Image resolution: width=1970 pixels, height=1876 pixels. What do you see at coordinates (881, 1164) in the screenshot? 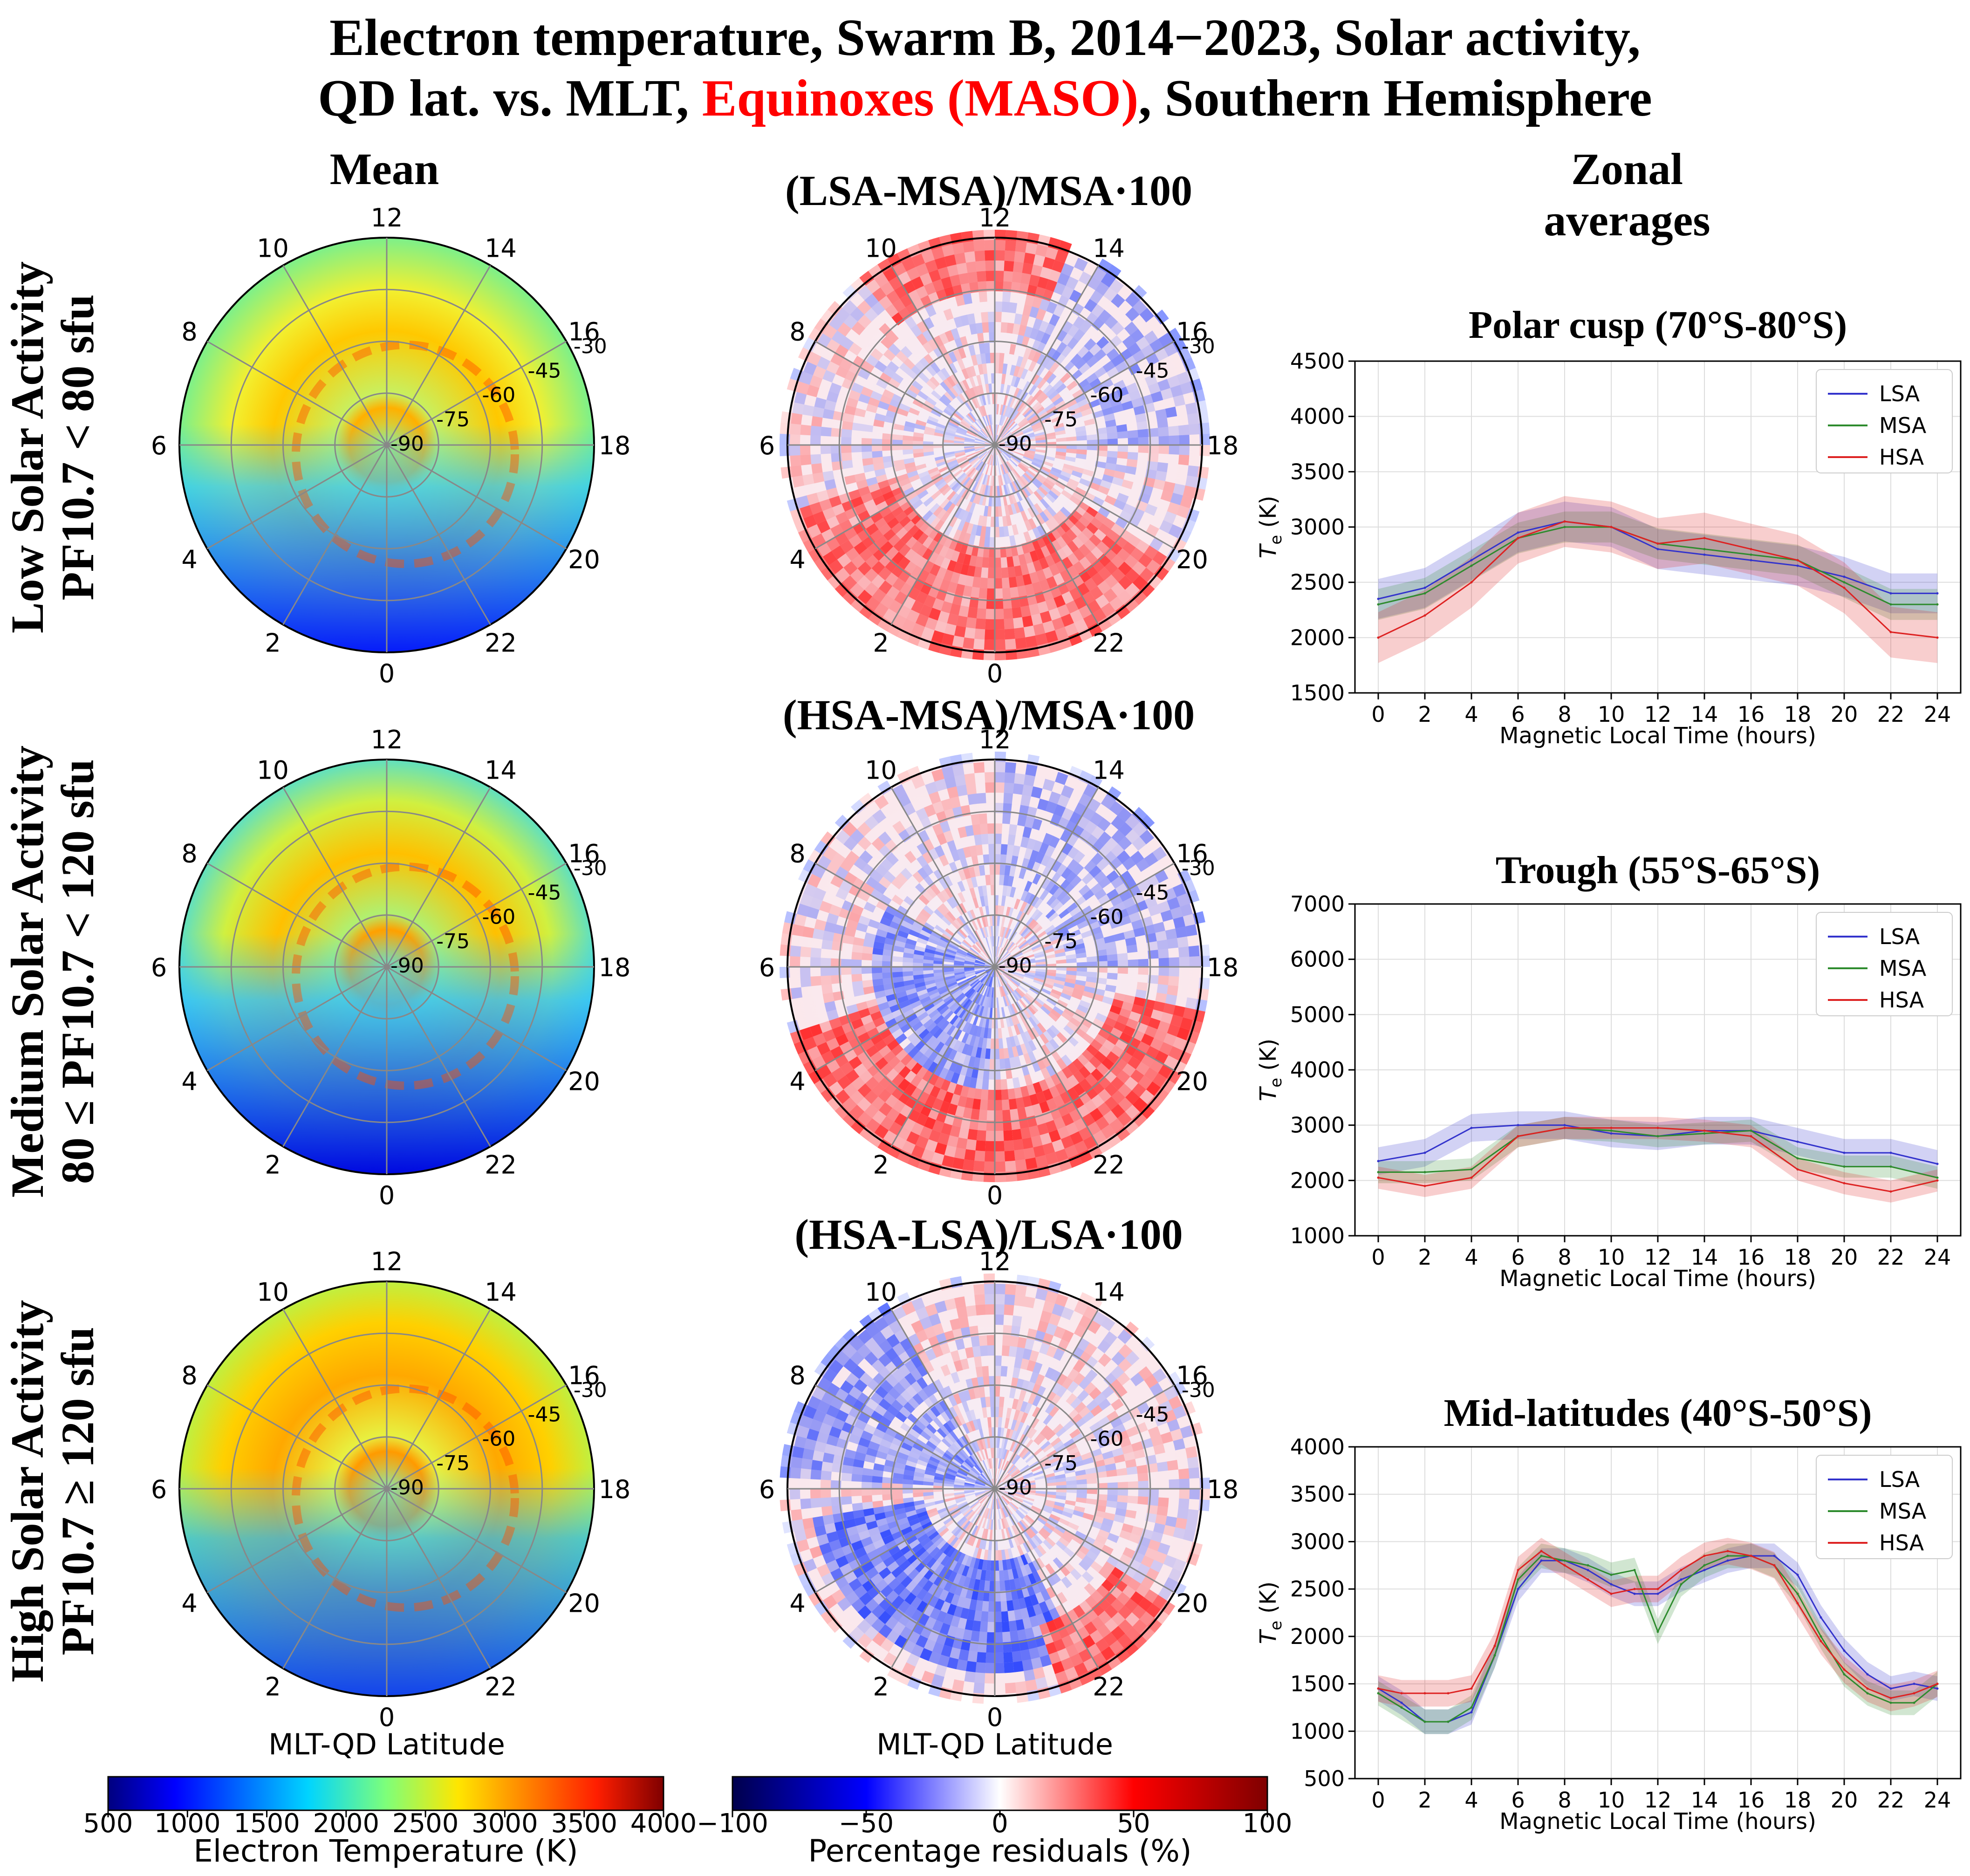
I see `mlt-tick-label: 2` at bounding box center [881, 1164].